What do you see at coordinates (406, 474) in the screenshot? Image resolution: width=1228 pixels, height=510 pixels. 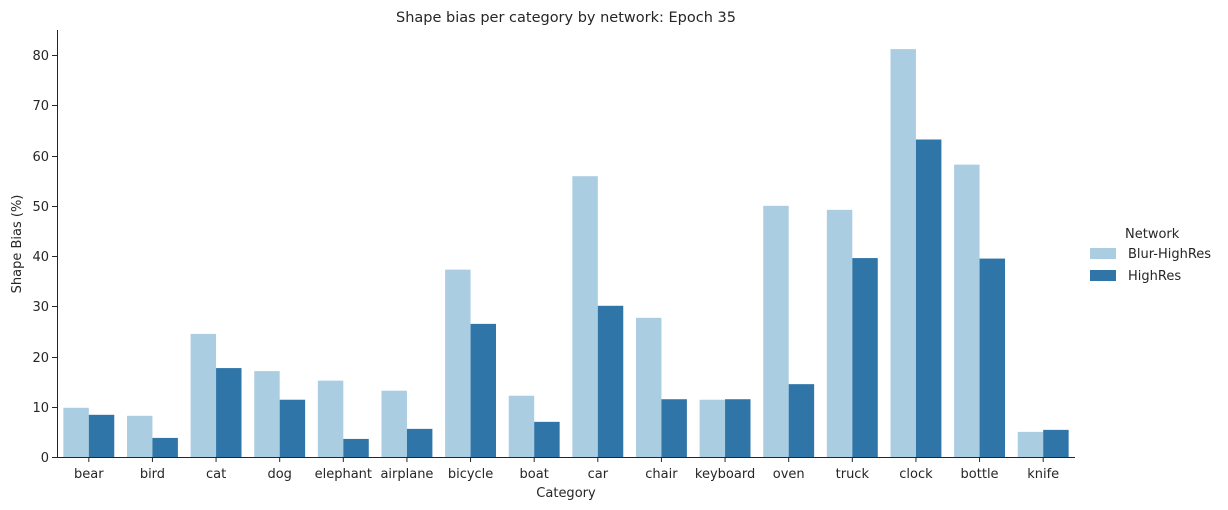 I see `x-tick-label-airplane: airplane` at bounding box center [406, 474].